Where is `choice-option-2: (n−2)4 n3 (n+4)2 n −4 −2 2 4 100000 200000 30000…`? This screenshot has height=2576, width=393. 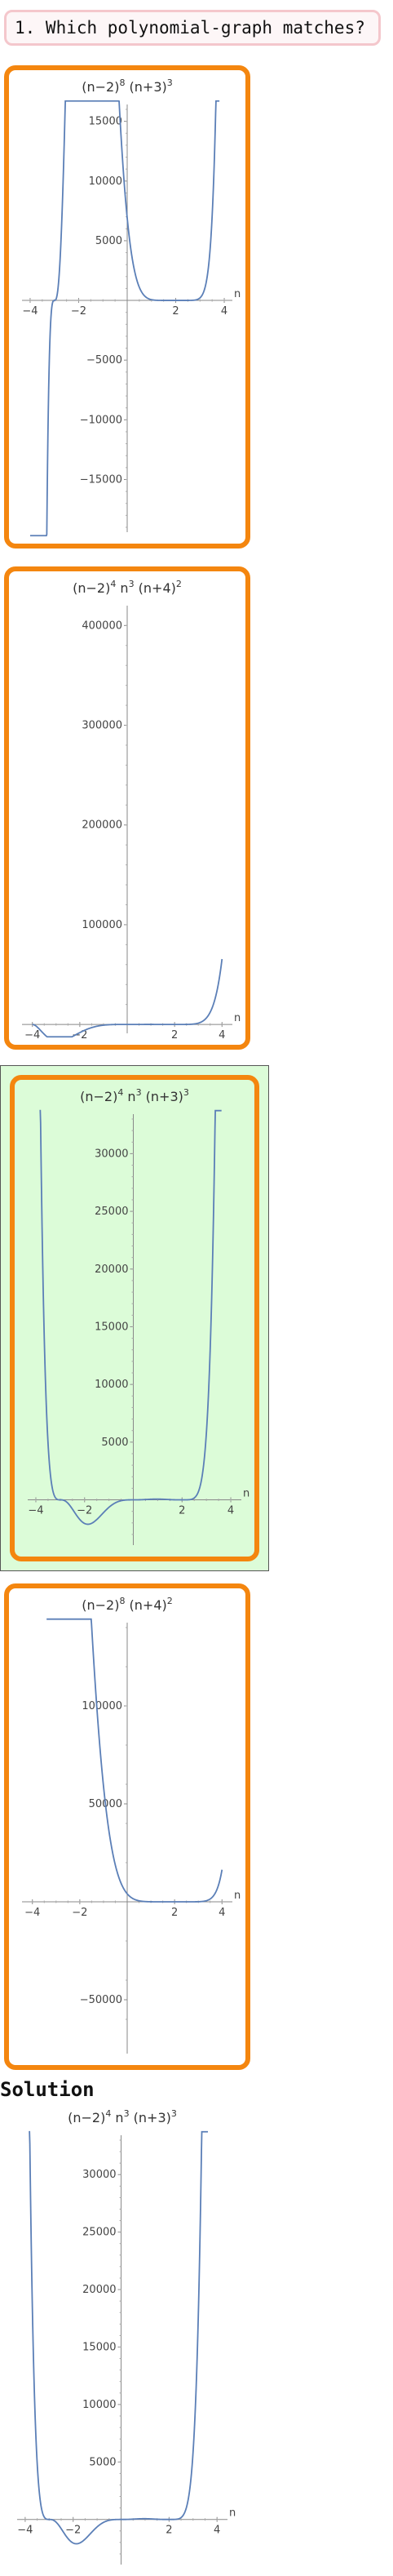
choice-option-2: (n−2)4 n3 (n+4)2 n −4 −2 2 4 100000 200000 30000… is located at coordinates (127, 808).